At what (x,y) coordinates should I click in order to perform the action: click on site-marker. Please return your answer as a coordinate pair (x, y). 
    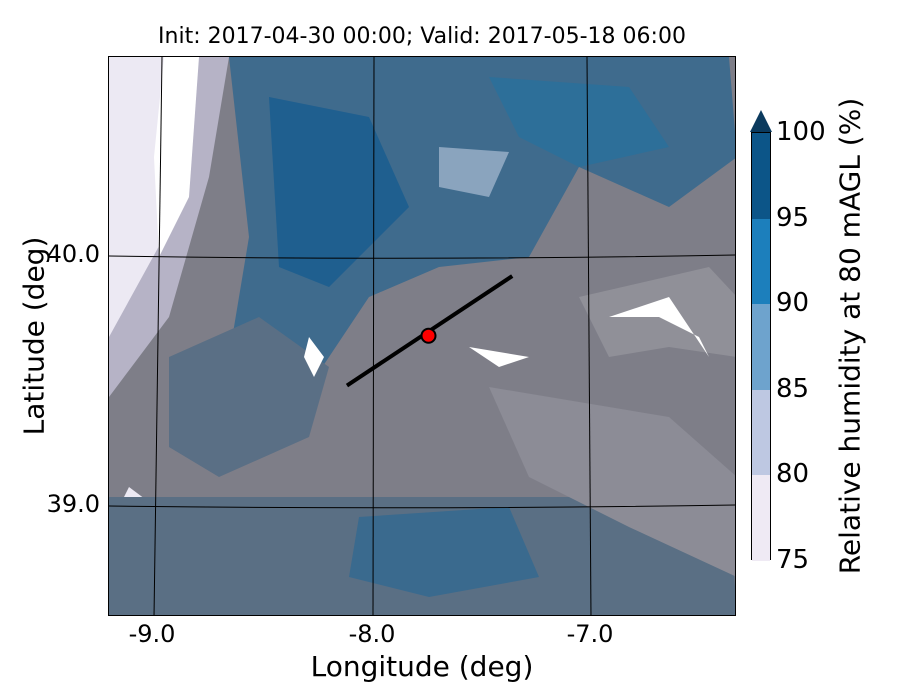
    Looking at the image, I should click on (428, 335).